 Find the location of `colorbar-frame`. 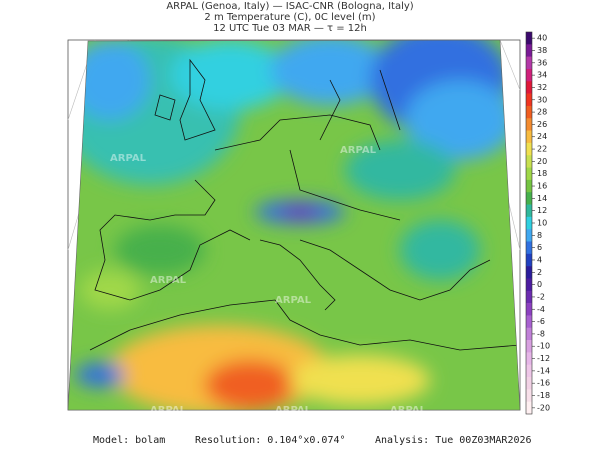

colorbar-frame is located at coordinates (529, 223).